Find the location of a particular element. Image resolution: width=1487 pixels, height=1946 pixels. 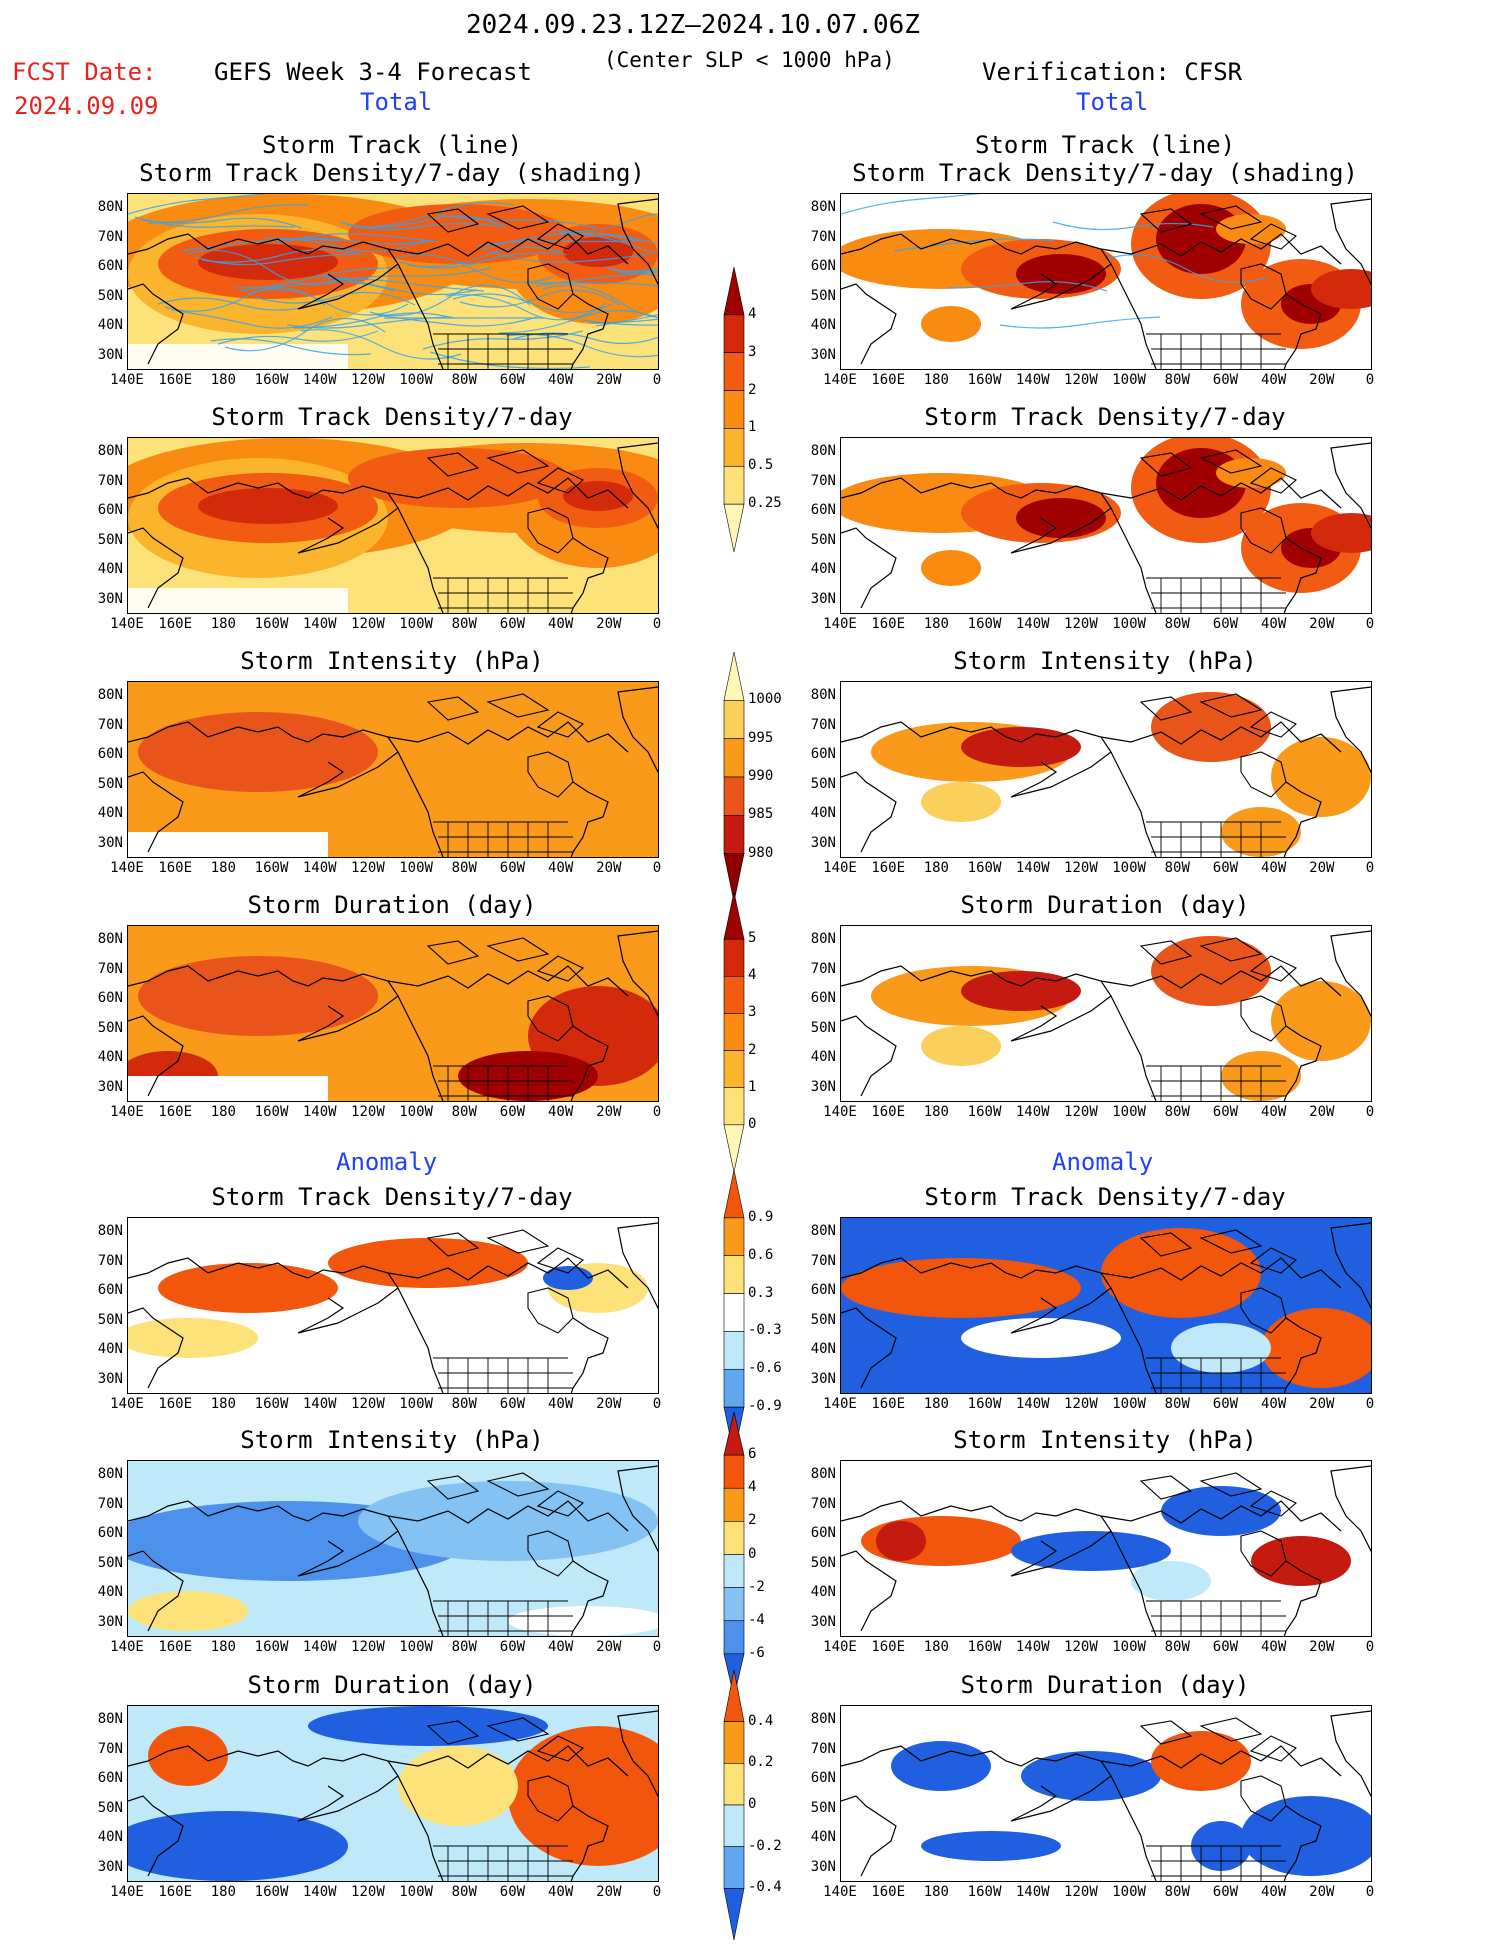

intensity-colorbar is located at coordinates (734, 779).